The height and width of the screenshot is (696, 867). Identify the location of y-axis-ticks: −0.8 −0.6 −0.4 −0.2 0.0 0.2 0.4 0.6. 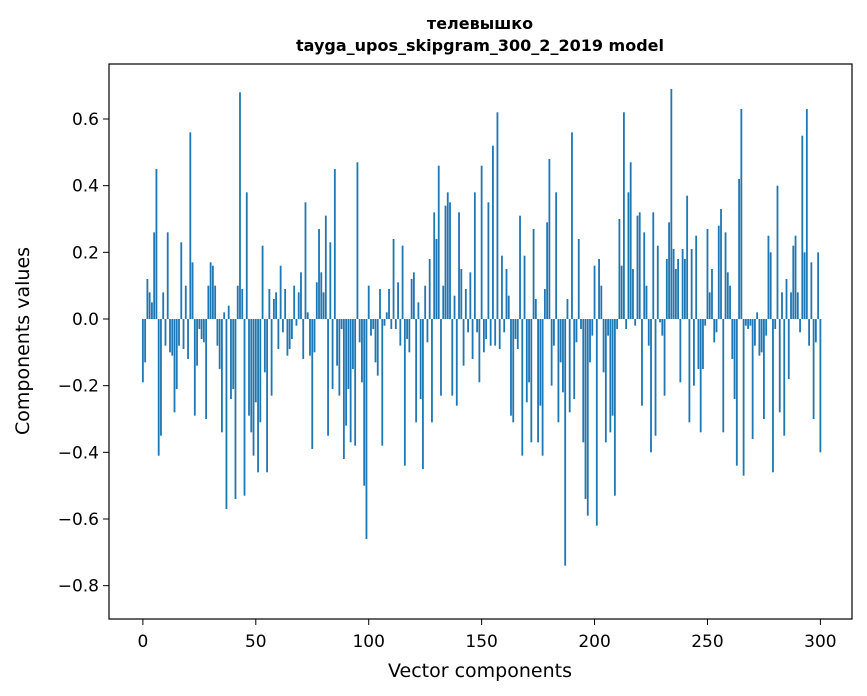
(83, 353).